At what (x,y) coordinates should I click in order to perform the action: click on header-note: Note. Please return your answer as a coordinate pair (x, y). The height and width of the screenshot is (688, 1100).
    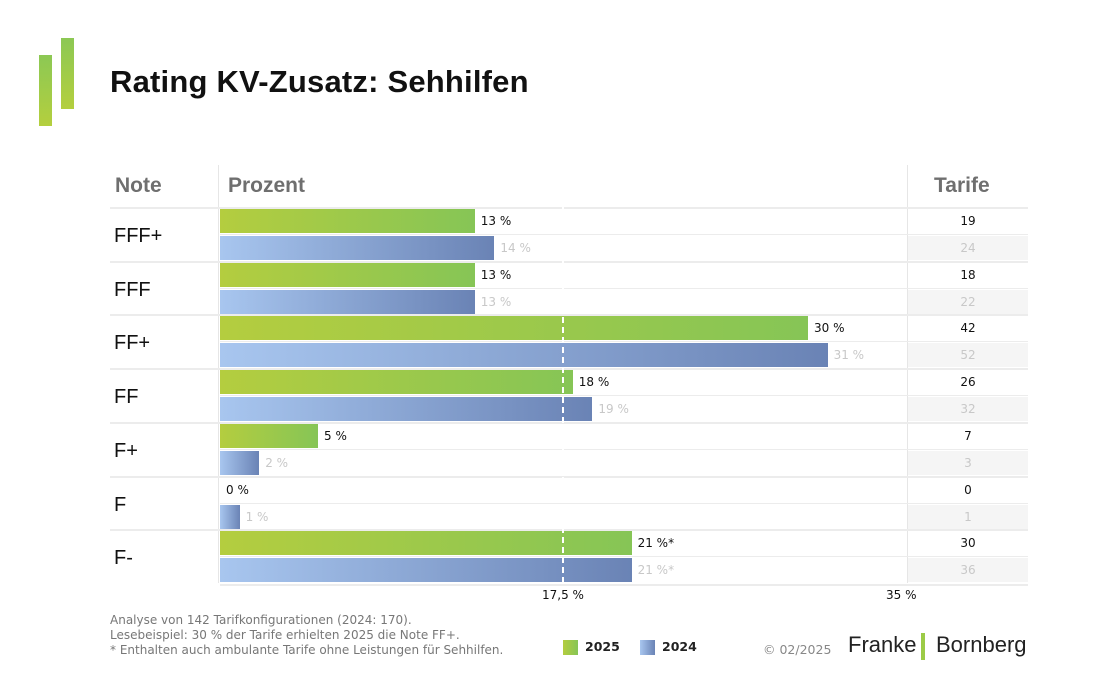
    Looking at the image, I should click on (138, 185).